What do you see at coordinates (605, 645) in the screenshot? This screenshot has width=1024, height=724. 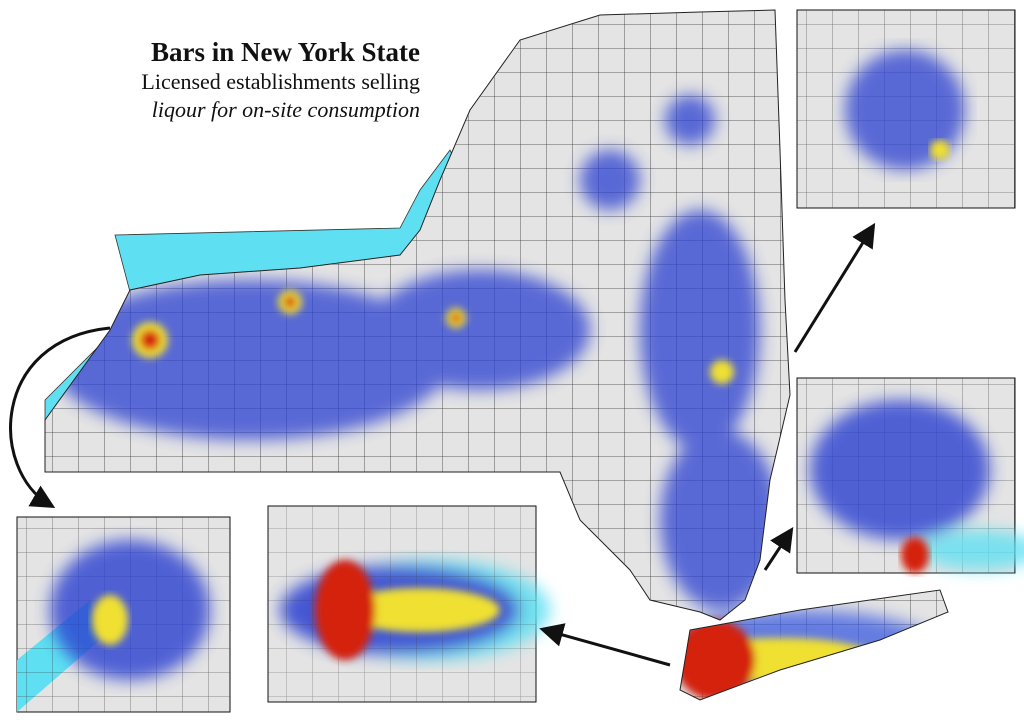 I see `arrow-to-nyc-inset` at bounding box center [605, 645].